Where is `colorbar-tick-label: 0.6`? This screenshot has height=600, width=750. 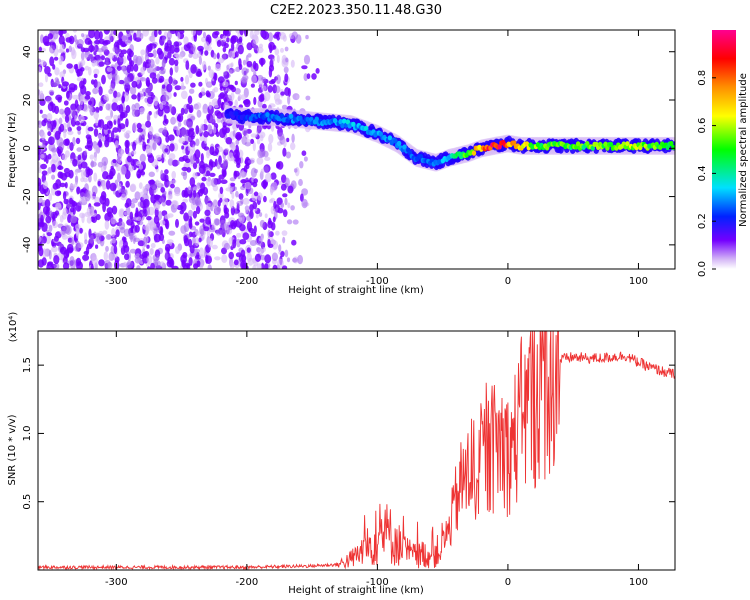 colorbar-tick-label: 0.6 is located at coordinates (702, 126).